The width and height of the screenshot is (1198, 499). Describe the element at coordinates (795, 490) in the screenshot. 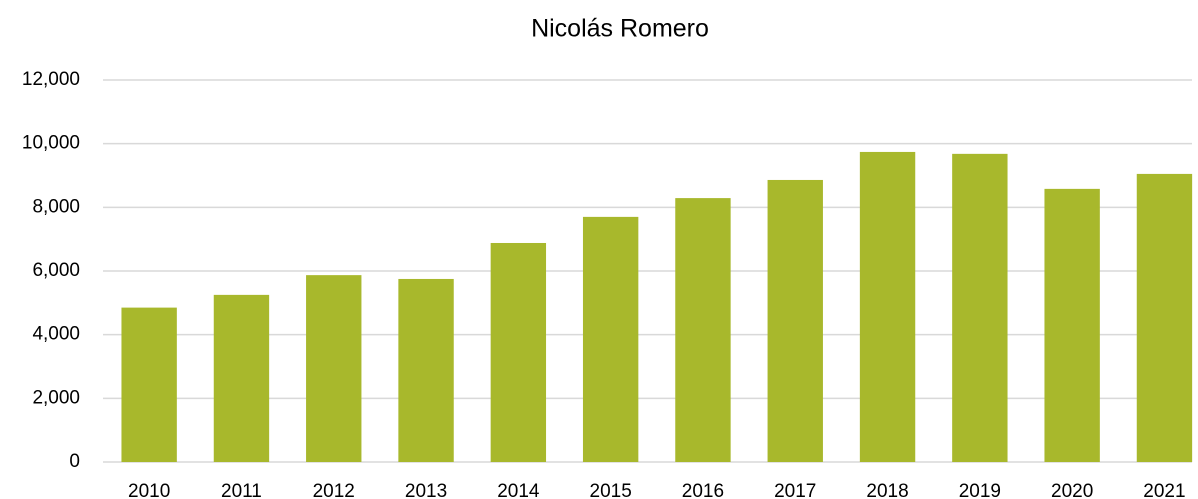

I see `x-tick-label: 2017` at that location.